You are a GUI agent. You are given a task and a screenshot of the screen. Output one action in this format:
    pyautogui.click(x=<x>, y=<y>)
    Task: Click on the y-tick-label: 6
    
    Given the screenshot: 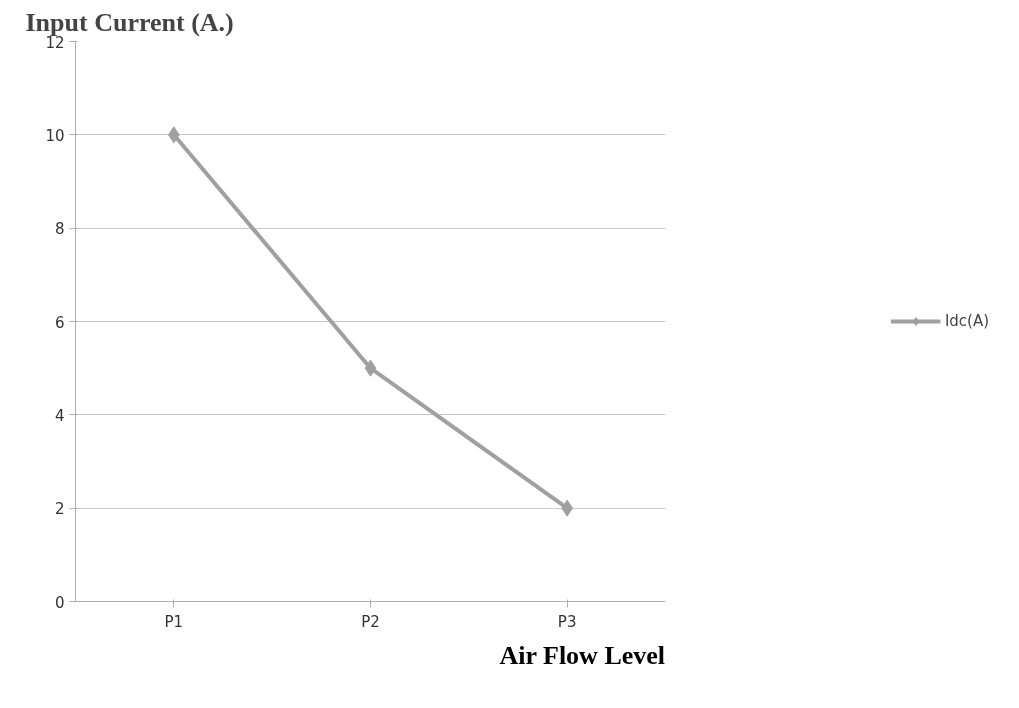 What is the action you would take?
    pyautogui.click(x=59, y=322)
    